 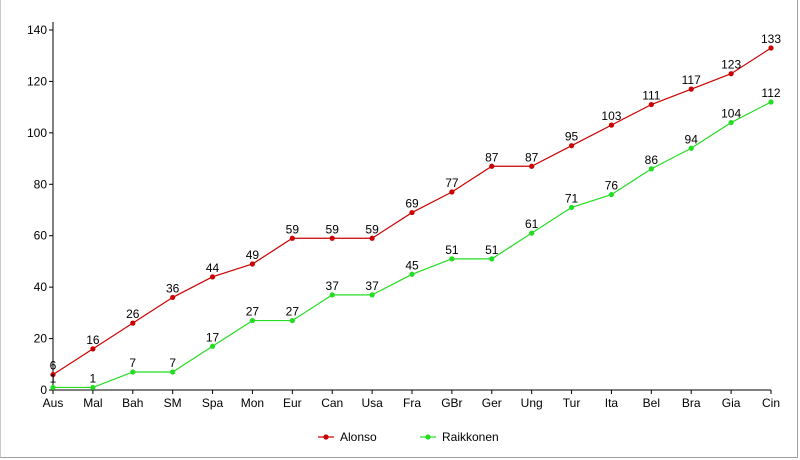 What do you see at coordinates (470, 437) in the screenshot?
I see `legend-label: Raikkonen` at bounding box center [470, 437].